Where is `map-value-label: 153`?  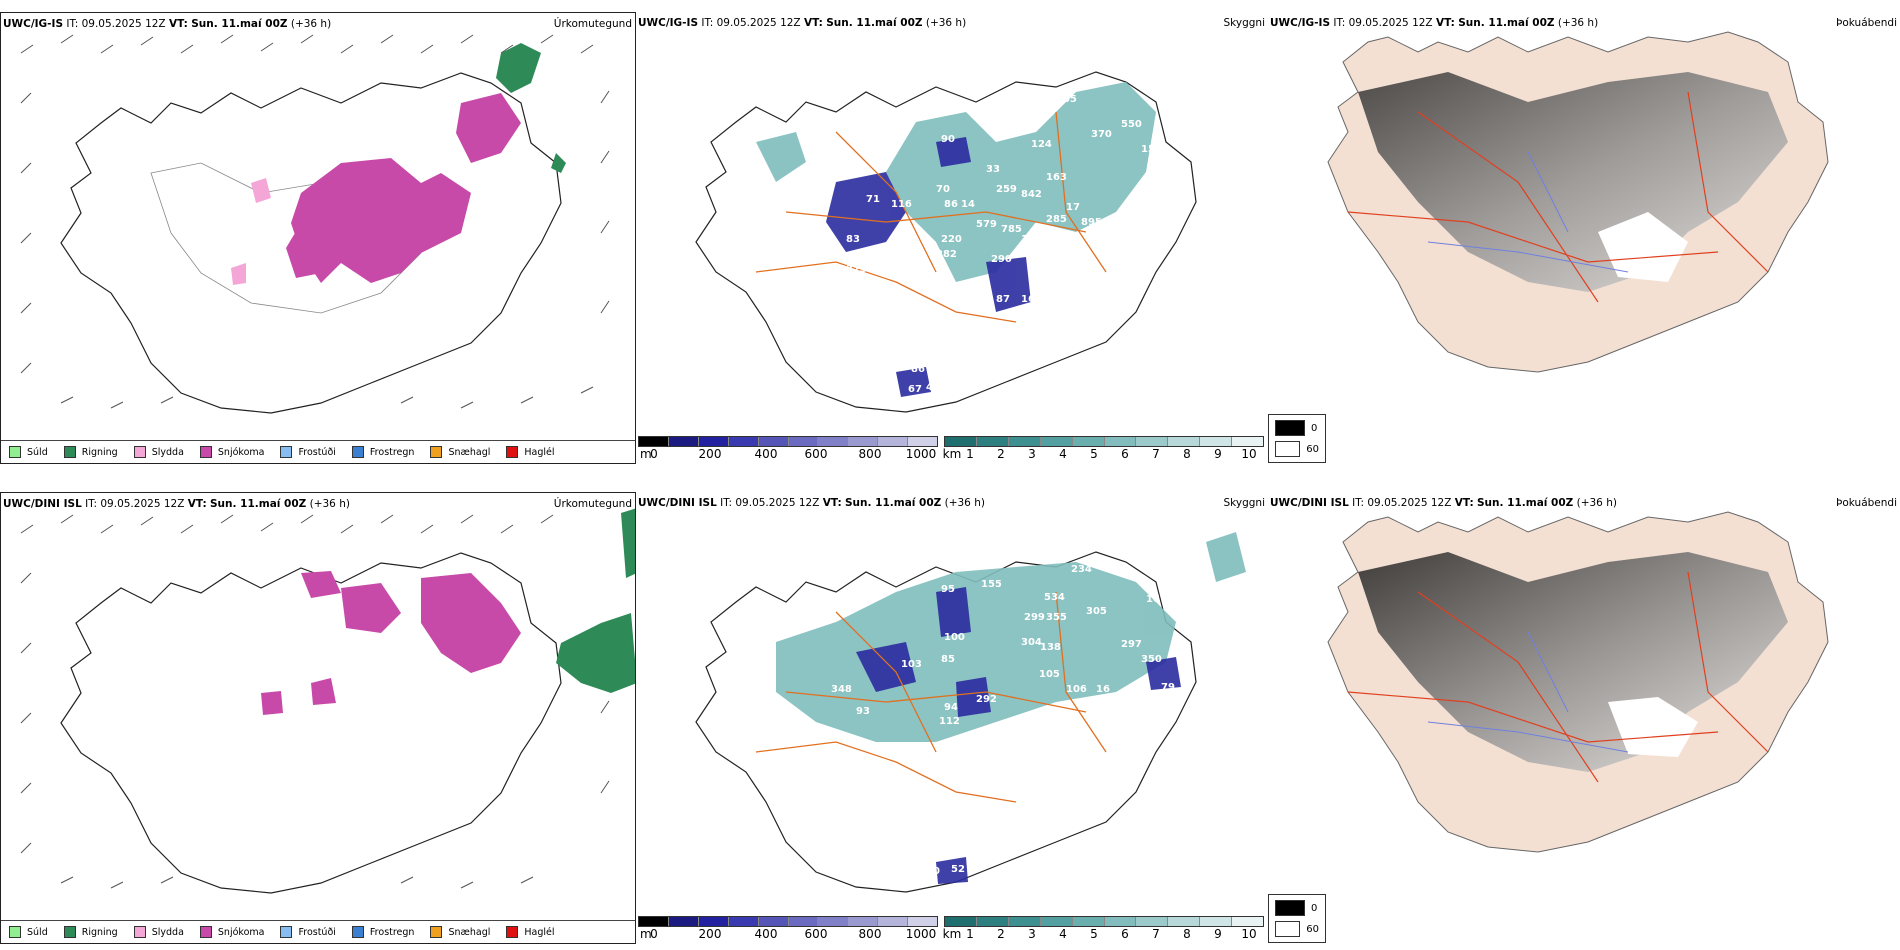 map-value-label: 153 is located at coordinates (1151, 149).